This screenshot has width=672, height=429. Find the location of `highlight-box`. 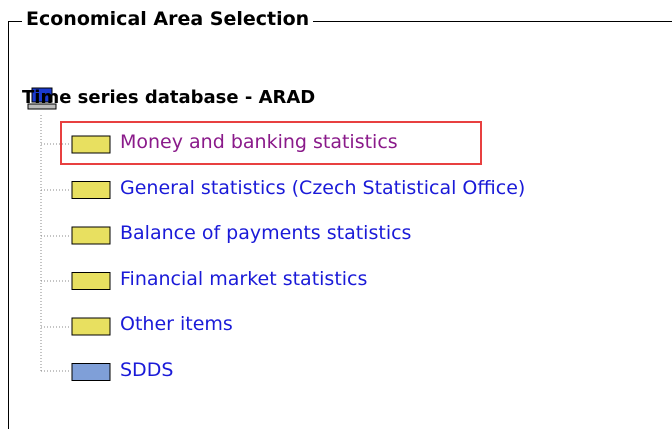

highlight-box is located at coordinates (271, 143).